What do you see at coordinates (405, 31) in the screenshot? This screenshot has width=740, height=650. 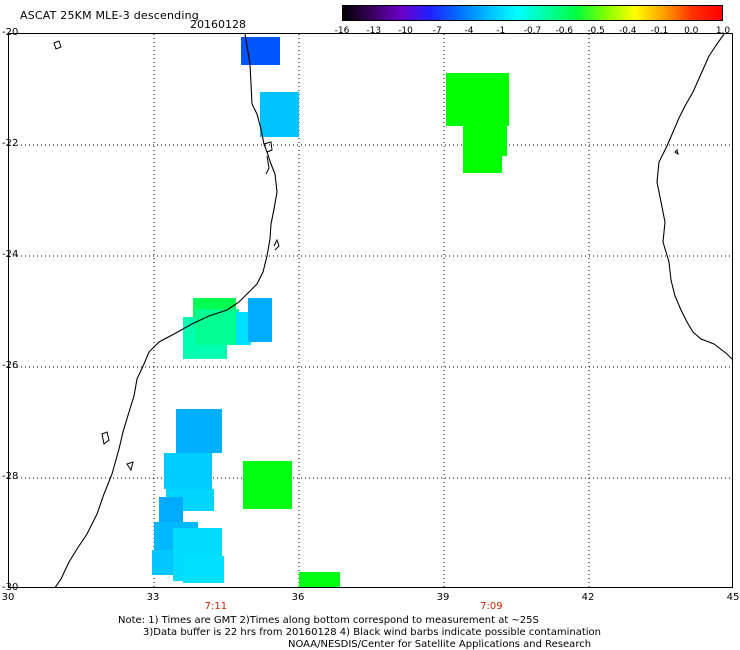 I see `colorbar-tick-label: -10` at bounding box center [405, 31].